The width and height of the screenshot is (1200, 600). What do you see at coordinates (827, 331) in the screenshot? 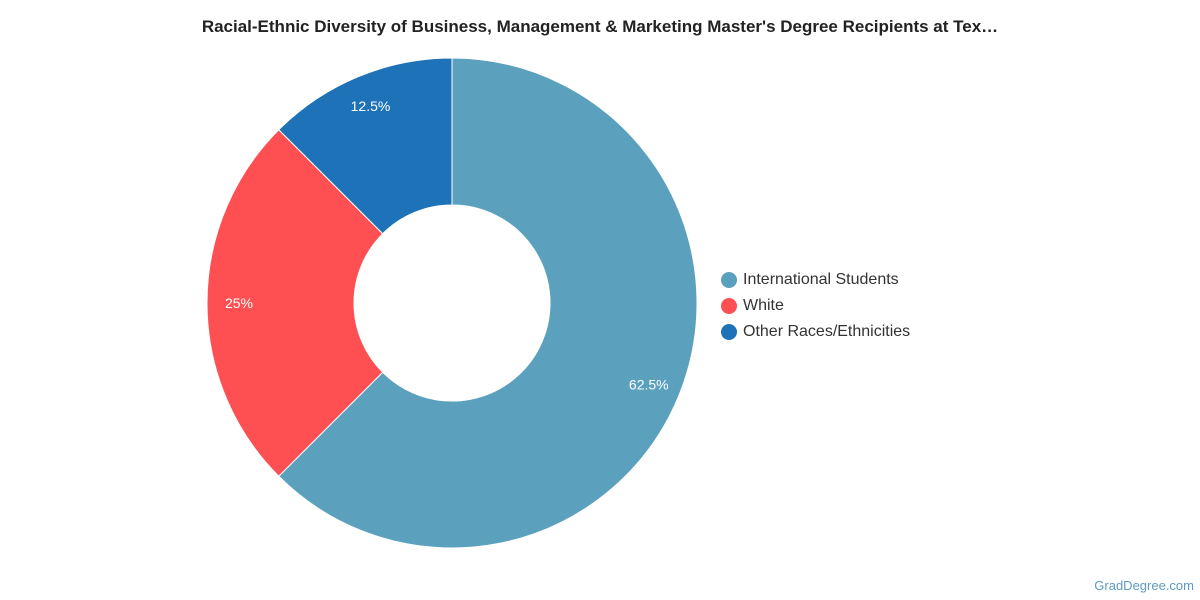
I see `legend-label: Other Races/Ethnicities` at bounding box center [827, 331].